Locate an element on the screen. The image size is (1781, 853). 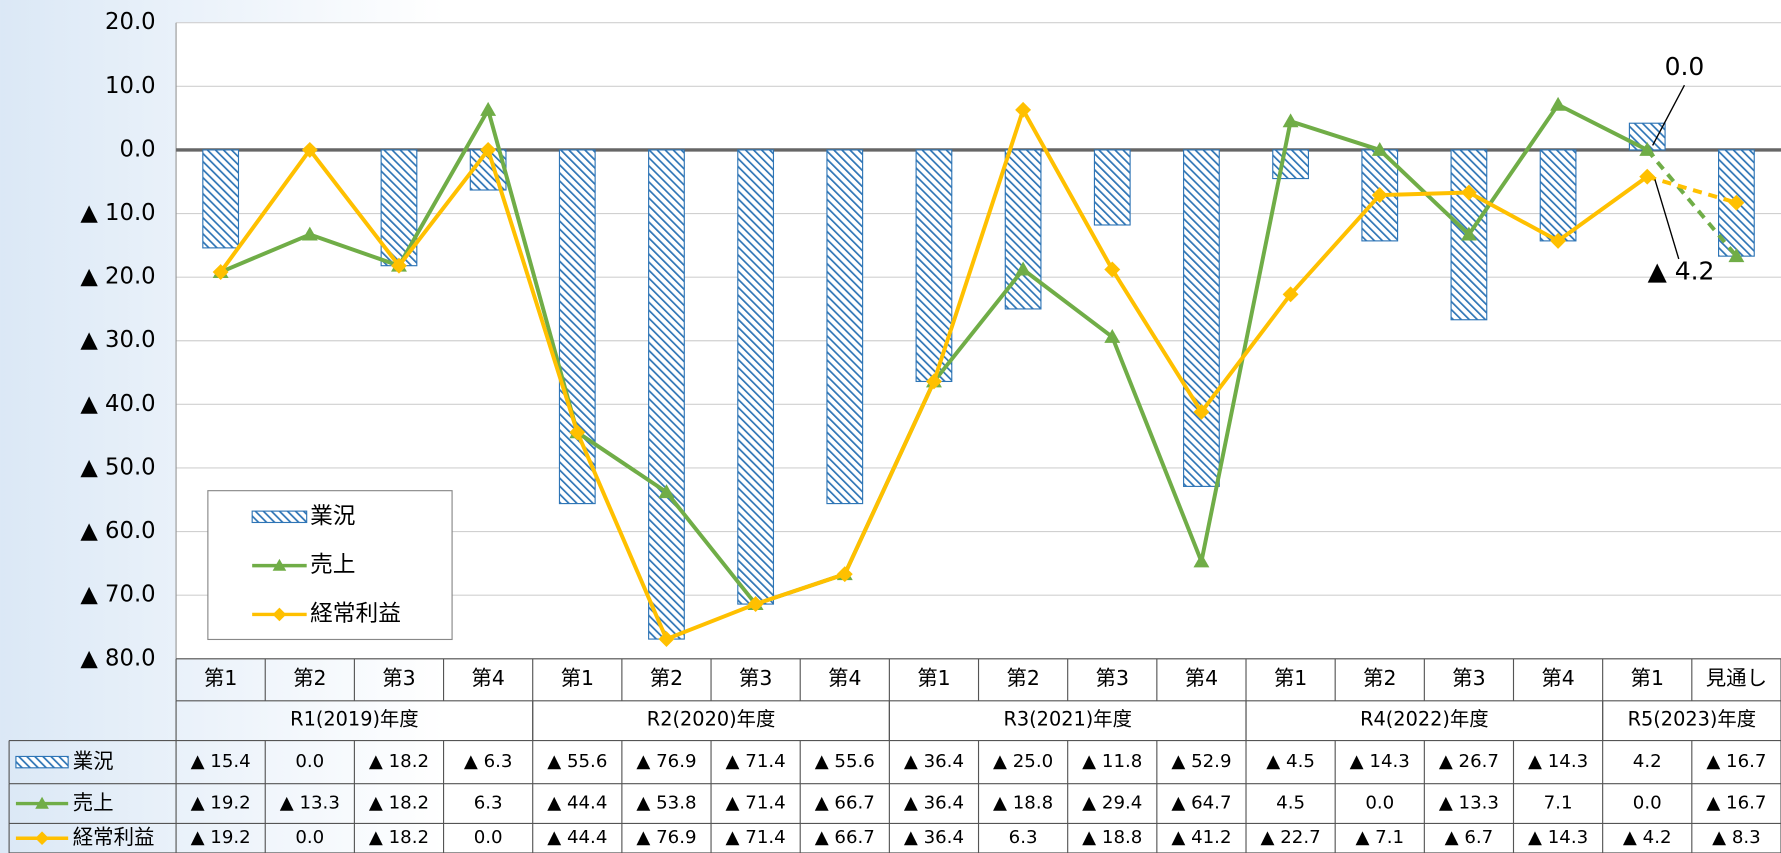
table-value: ▲ 29.4 is located at coordinates (1112, 803).